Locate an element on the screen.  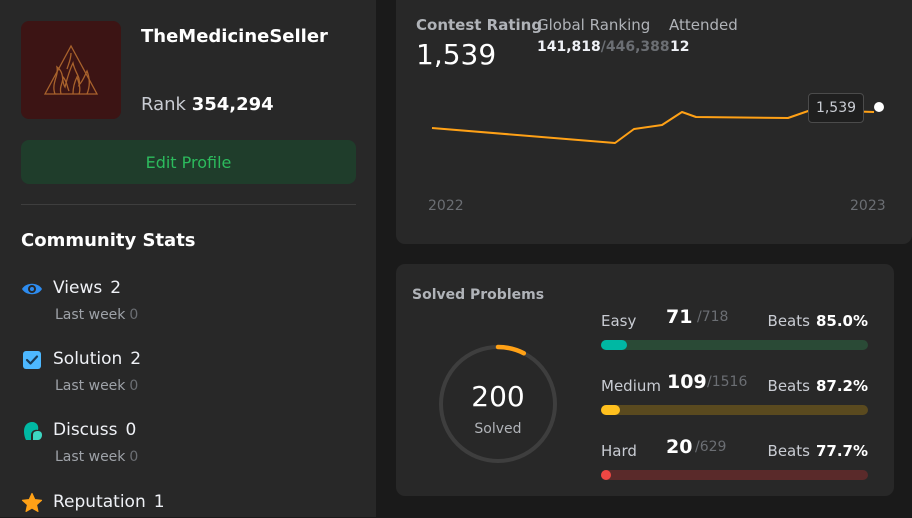
difficulty-total: /629 is located at coordinates (711, 447).